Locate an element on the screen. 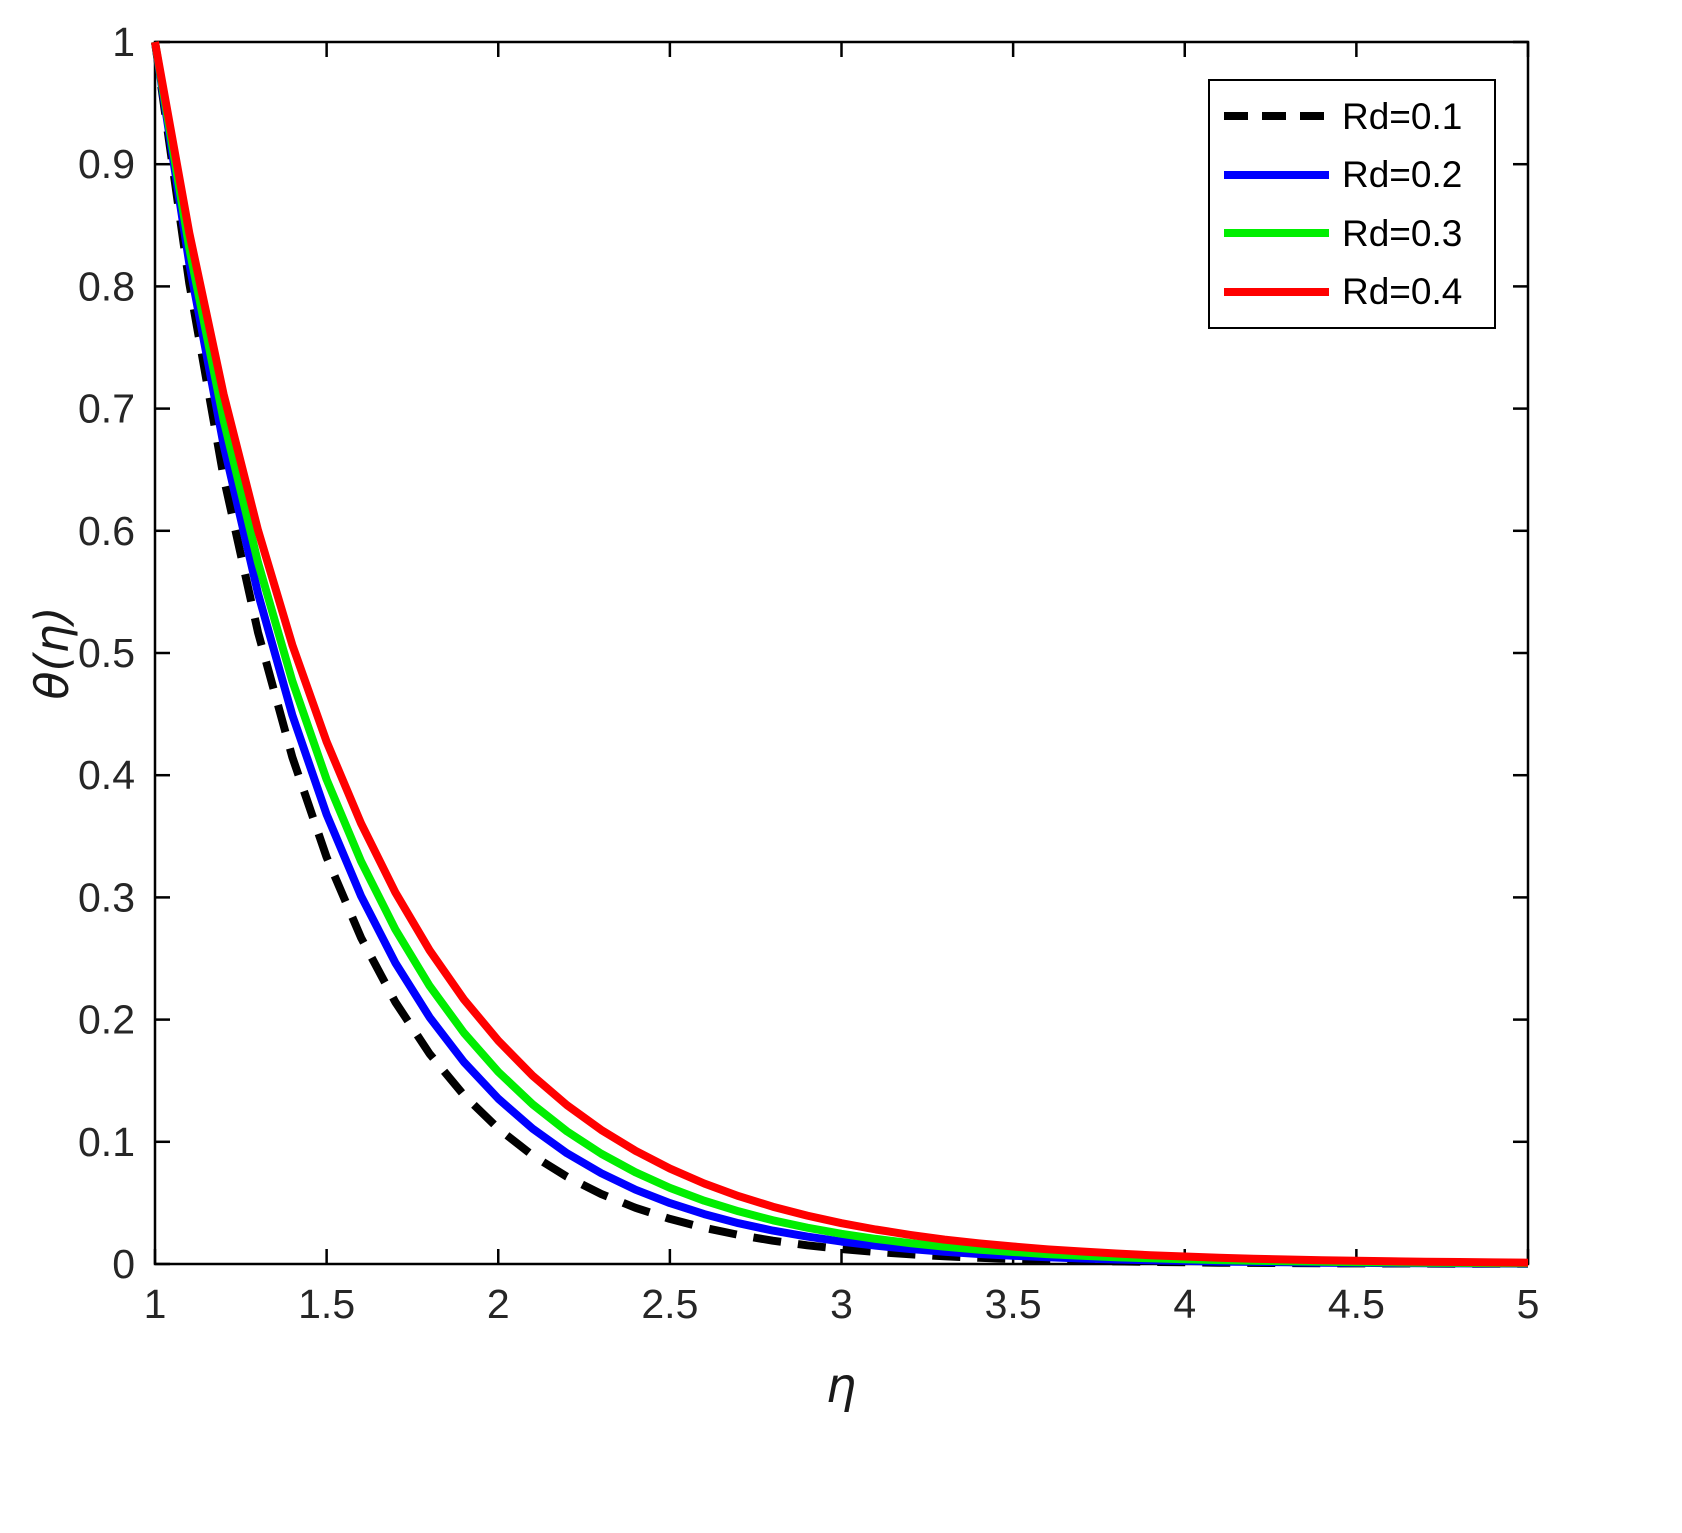 This screenshot has height=1533, width=1682. y-tick-label: 0.7 is located at coordinates (106, 409).